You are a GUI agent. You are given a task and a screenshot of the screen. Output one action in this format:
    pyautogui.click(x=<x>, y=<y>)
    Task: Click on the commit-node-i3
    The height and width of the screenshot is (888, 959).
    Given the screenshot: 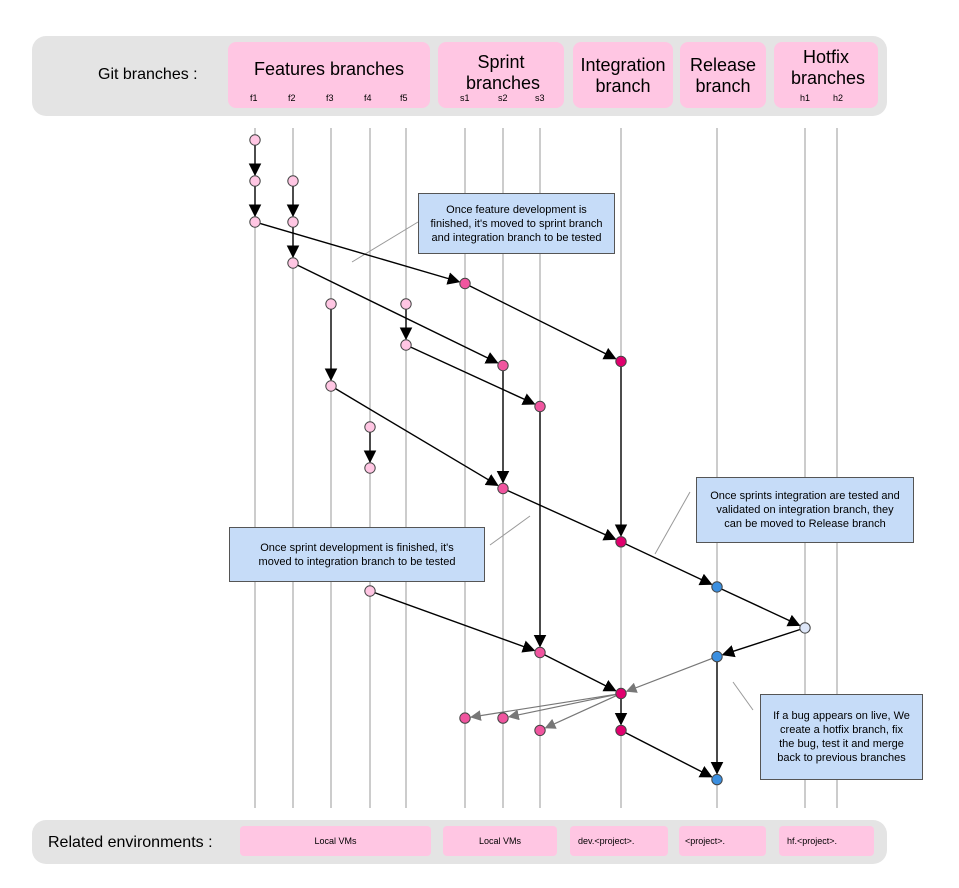 What is the action you would take?
    pyautogui.click(x=621, y=693)
    